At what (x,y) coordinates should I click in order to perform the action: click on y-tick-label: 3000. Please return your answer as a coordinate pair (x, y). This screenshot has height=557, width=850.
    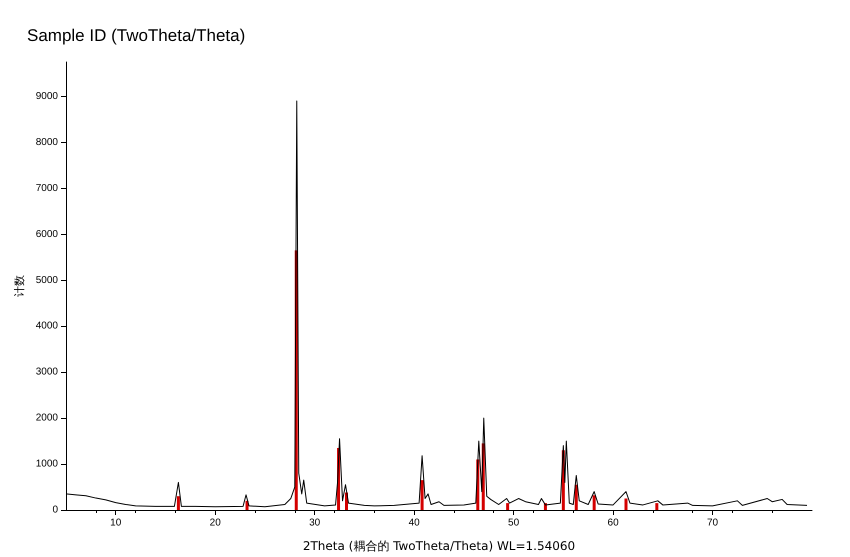
    Looking at the image, I should click on (47, 372).